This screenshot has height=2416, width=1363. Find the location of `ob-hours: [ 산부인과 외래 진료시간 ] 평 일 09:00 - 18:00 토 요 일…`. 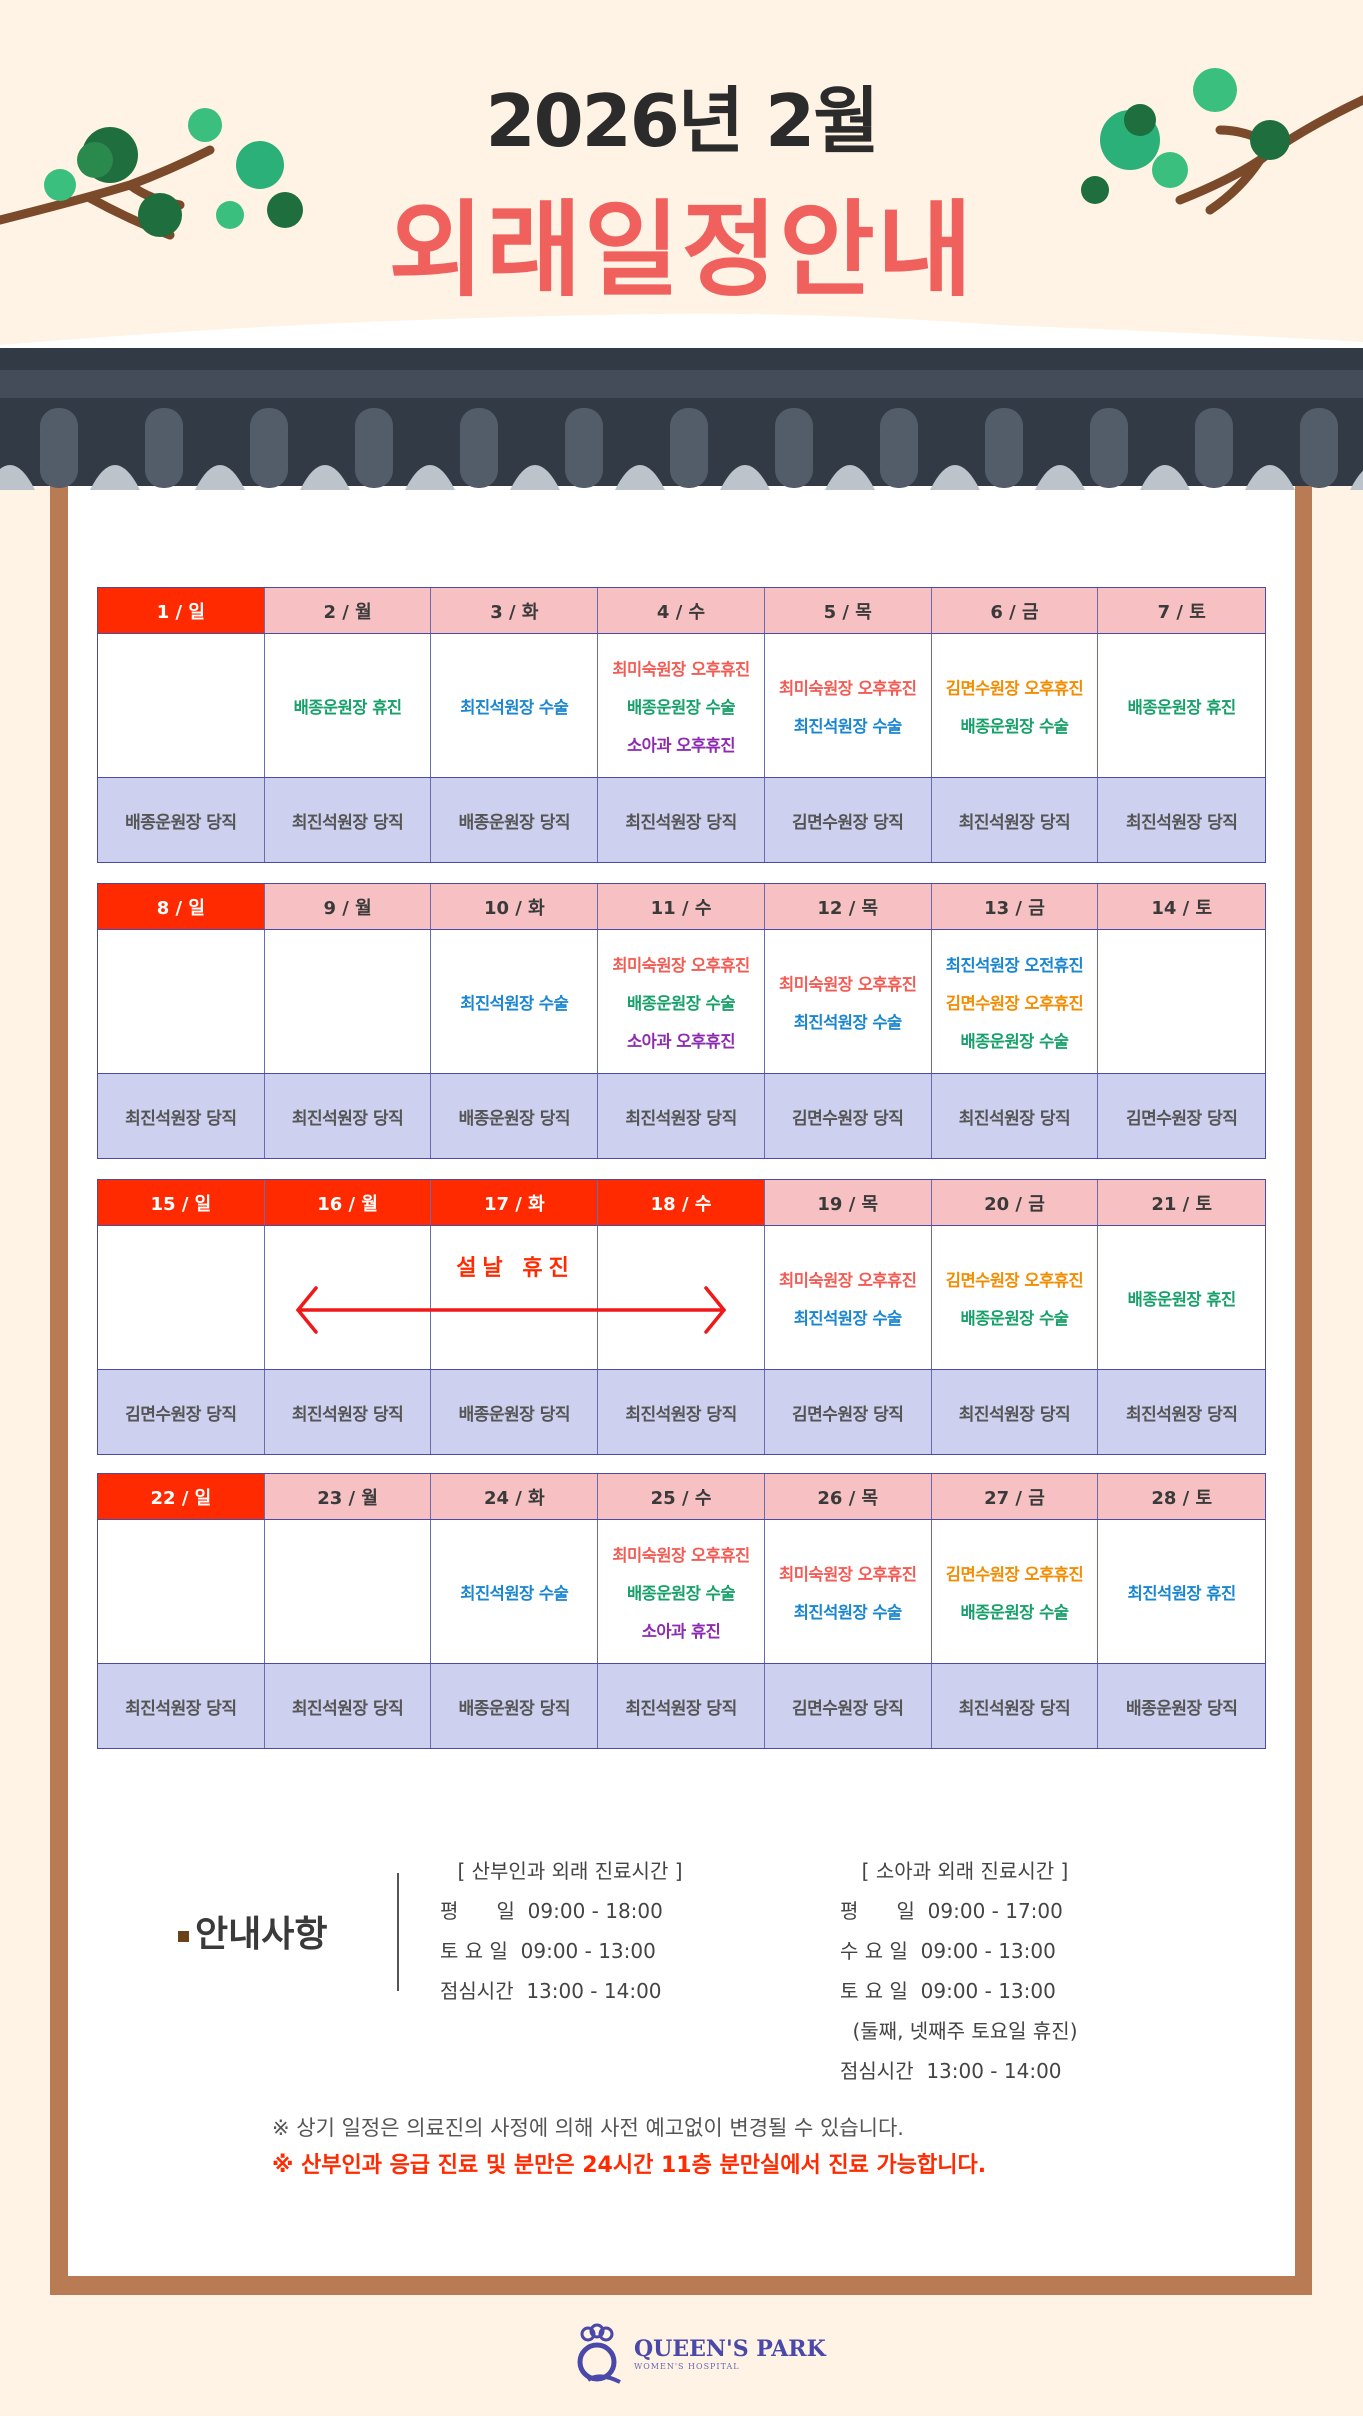

ob-hours: [ 산부인과 외래 진료시간 ] 평 일 09:00 - 18:00 토 요 일… is located at coordinates (570, 1931).